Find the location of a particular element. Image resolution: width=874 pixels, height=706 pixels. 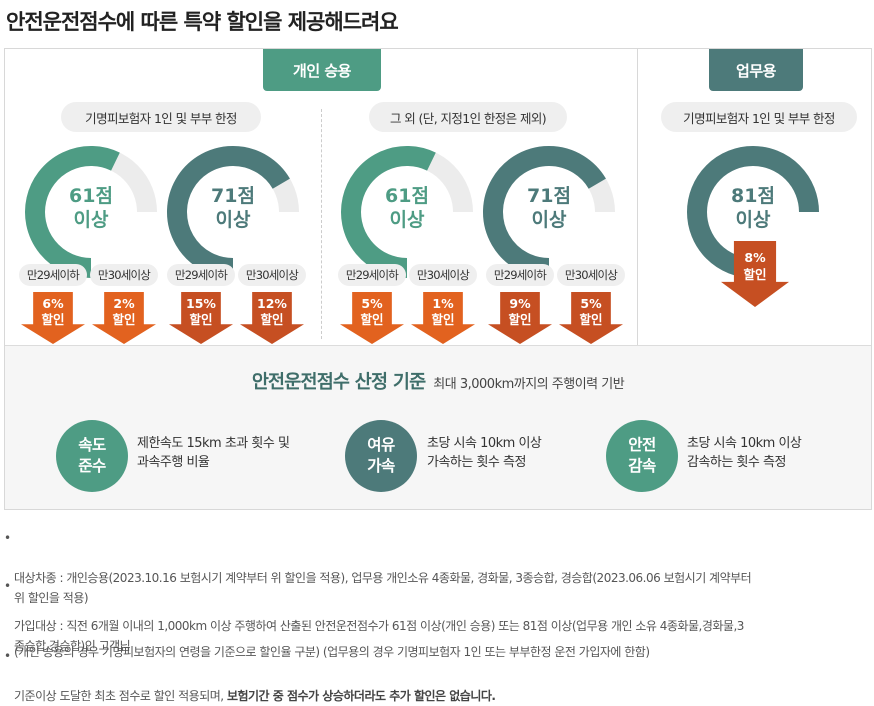

discount-arrow: 8% 할인 is located at coordinates (755, 274).